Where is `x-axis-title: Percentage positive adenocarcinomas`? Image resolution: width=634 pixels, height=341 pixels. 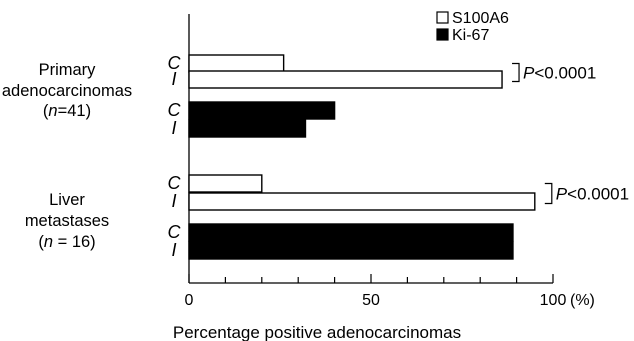 x-axis-title: Percentage positive adenocarcinomas is located at coordinates (317, 332).